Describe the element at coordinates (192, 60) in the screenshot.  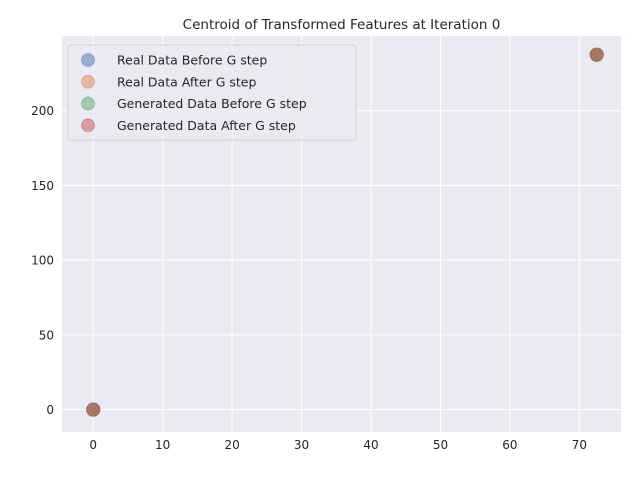
I see `legend-label: Real Data Before G step` at that location.